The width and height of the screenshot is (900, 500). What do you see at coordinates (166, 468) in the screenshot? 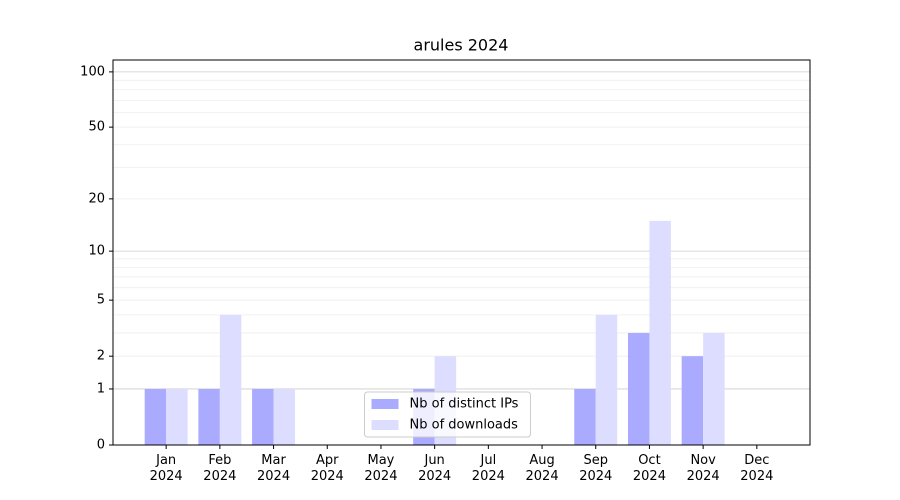
I see `x-tick-label: Jan 2024` at bounding box center [166, 468].